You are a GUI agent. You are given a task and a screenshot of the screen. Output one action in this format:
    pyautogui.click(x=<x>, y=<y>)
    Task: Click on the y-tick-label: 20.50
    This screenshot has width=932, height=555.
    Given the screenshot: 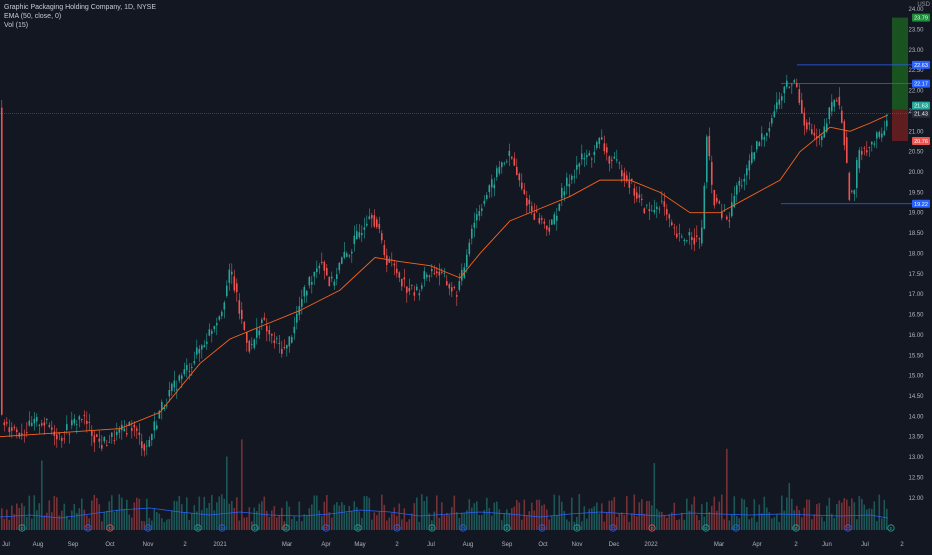 What is the action you would take?
    pyautogui.click(x=916, y=153)
    